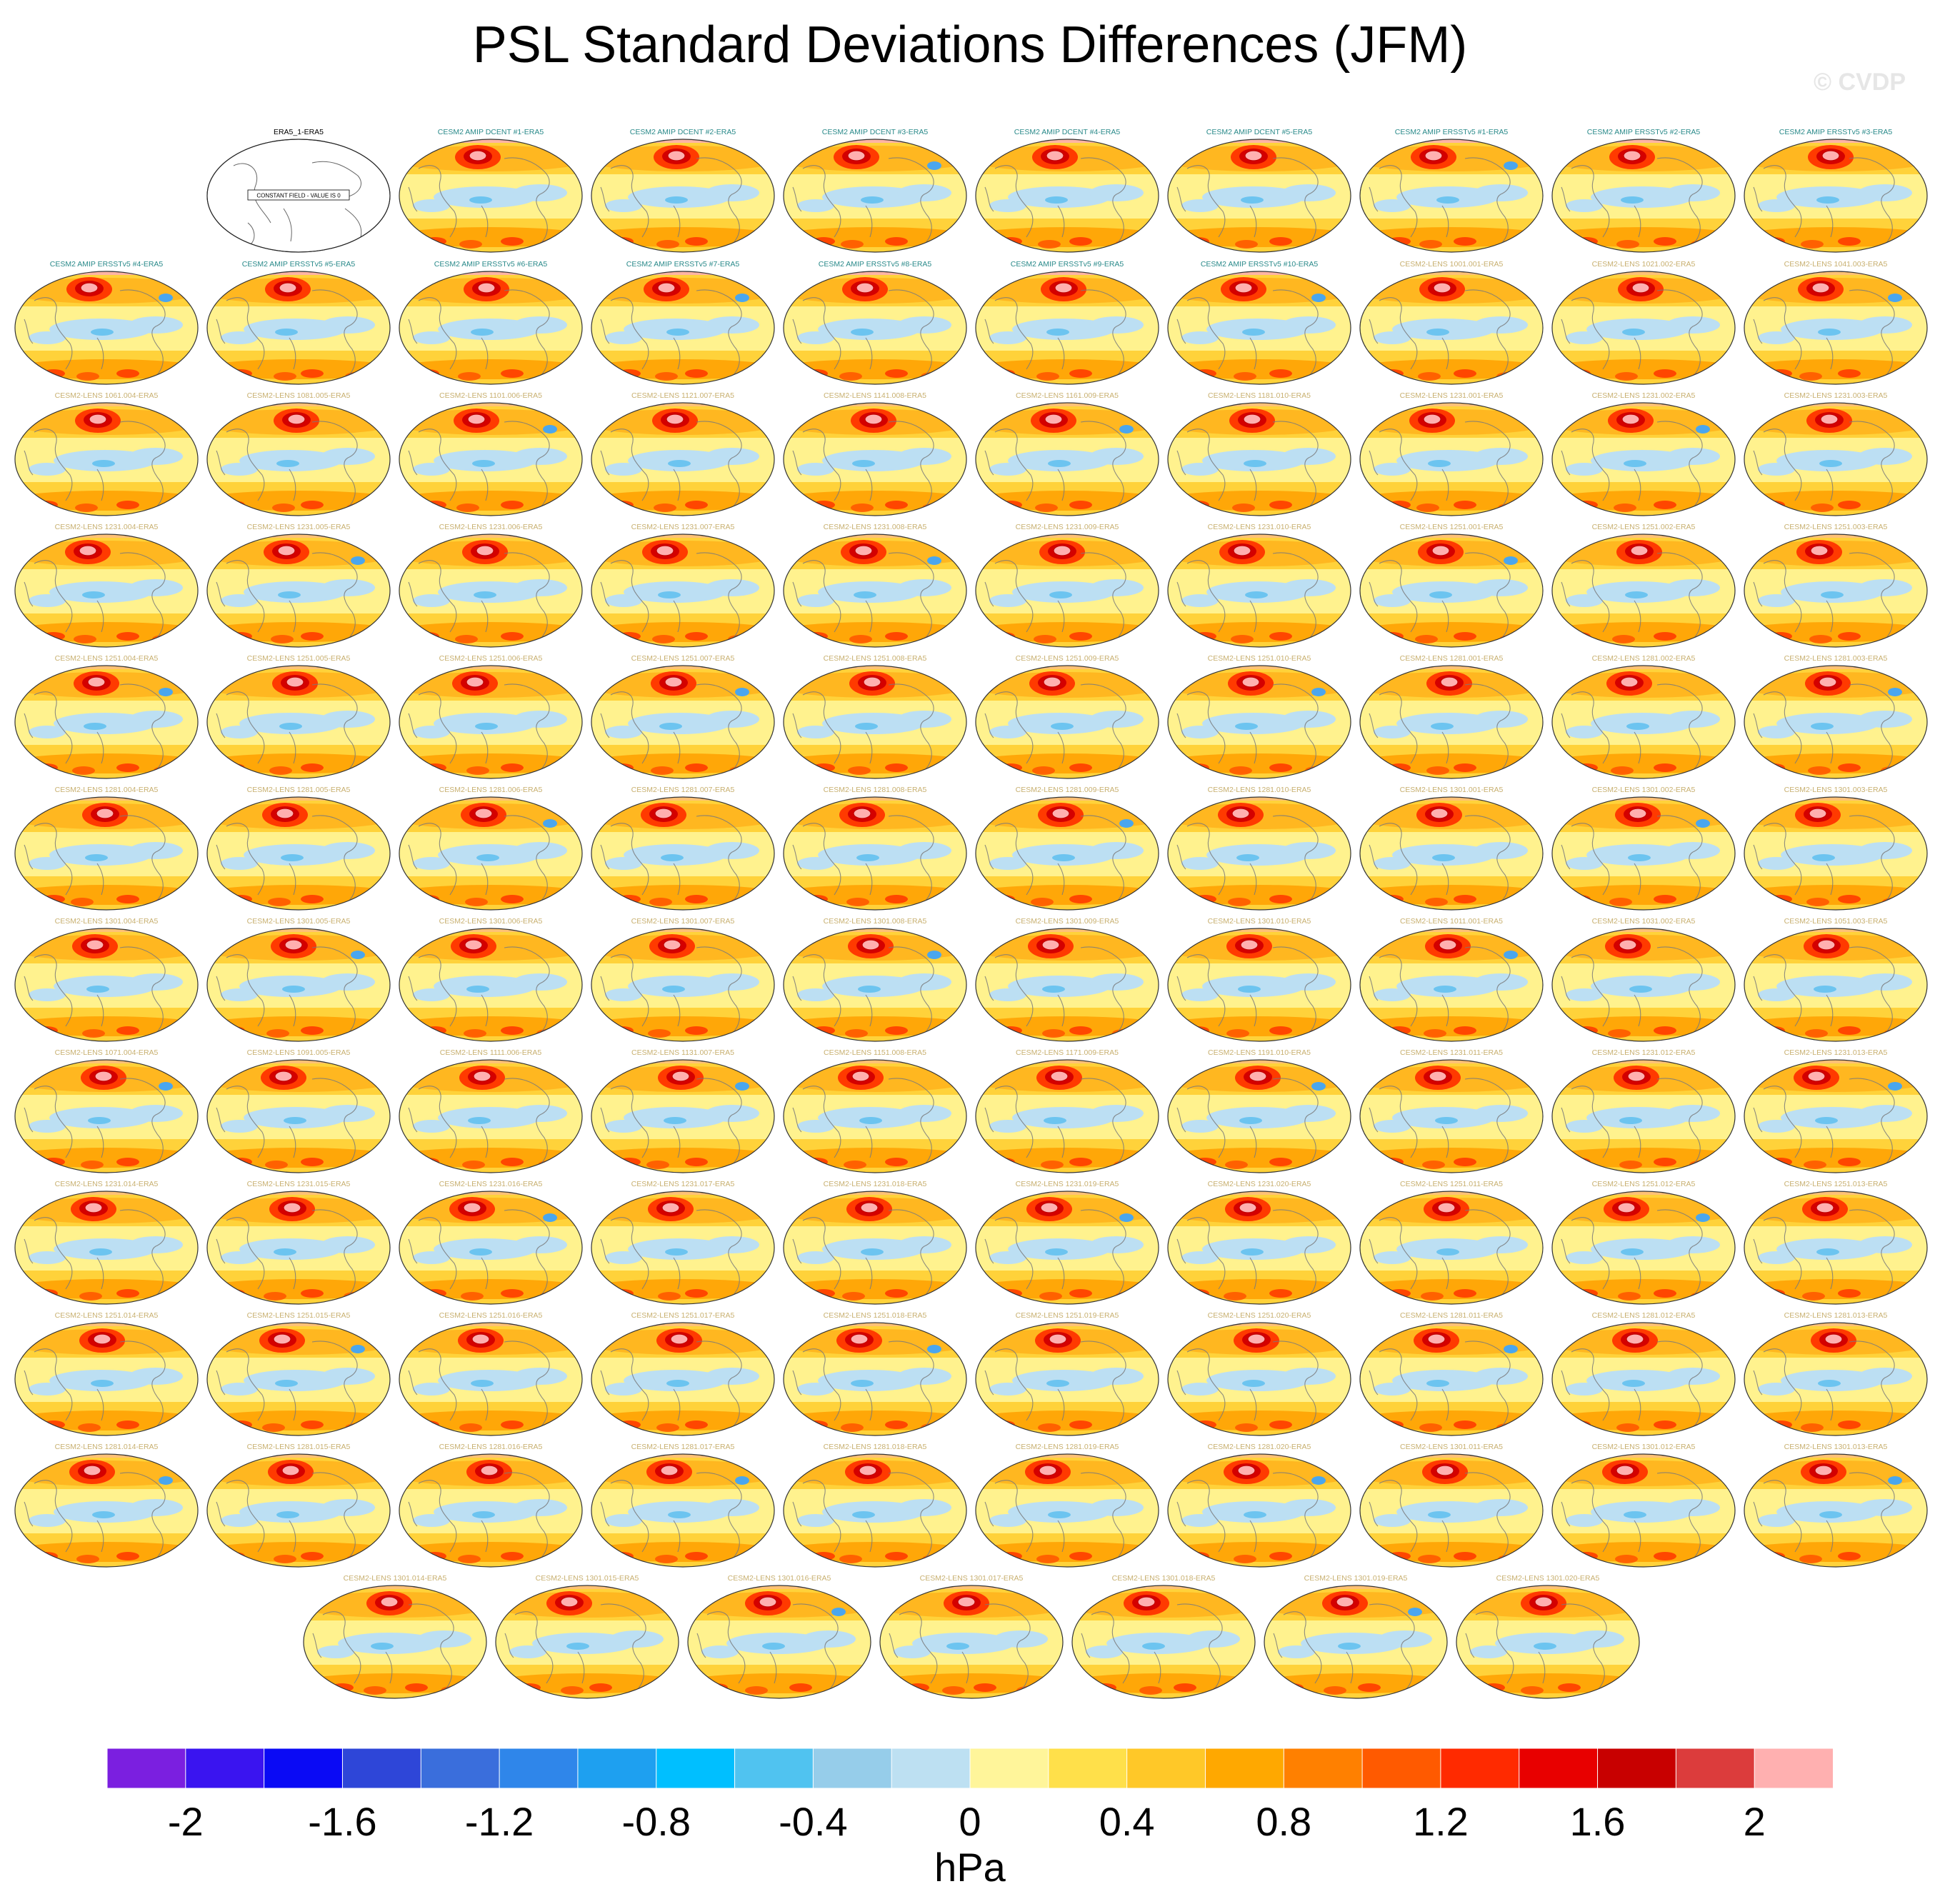 The width and height of the screenshot is (1940, 1904). Describe the element at coordinates (1836, 132) in the screenshot. I see `panel-title: CESM2 AMIP ERSSTv5 #3-ERA5` at that location.